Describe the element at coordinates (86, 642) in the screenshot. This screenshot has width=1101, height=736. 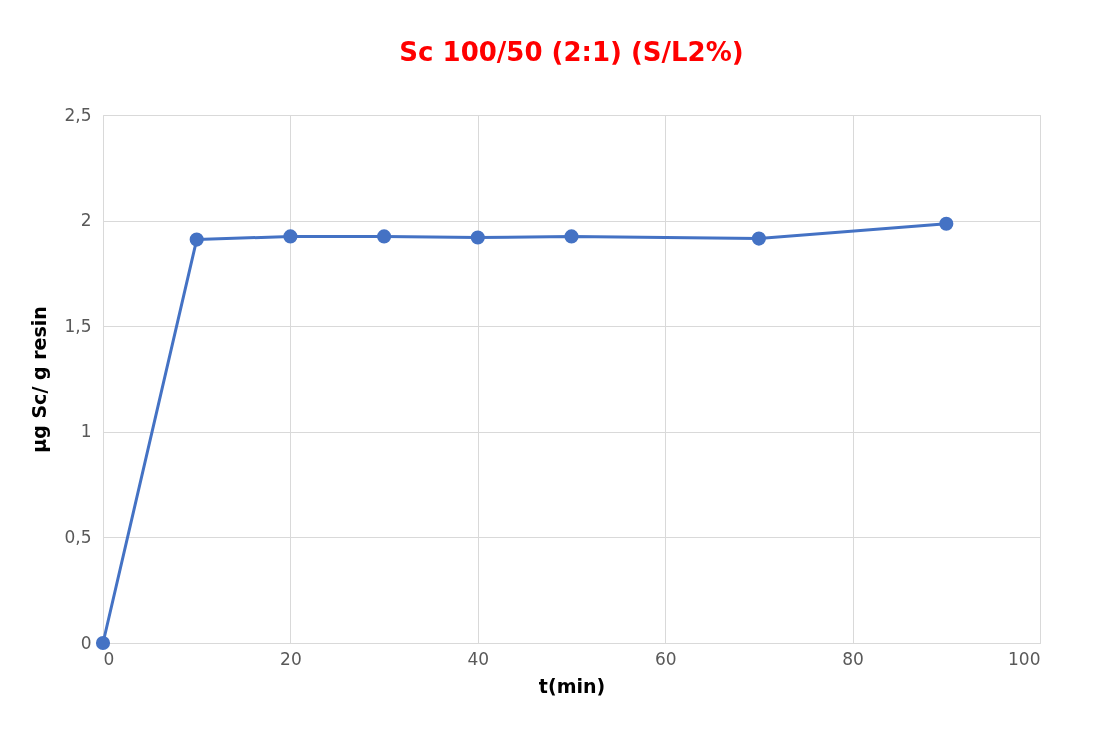
I see `y-tick-label: 0` at that location.